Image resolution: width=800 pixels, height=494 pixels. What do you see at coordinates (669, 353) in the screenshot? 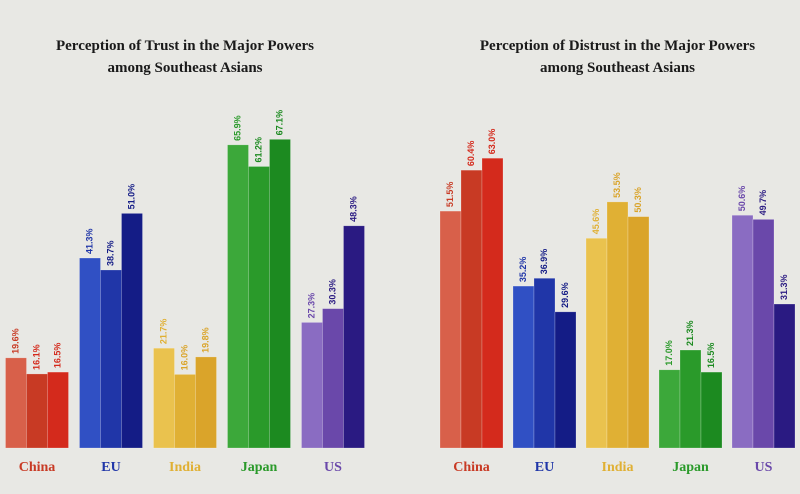
I see `value-label: 17.0%` at bounding box center [669, 353].